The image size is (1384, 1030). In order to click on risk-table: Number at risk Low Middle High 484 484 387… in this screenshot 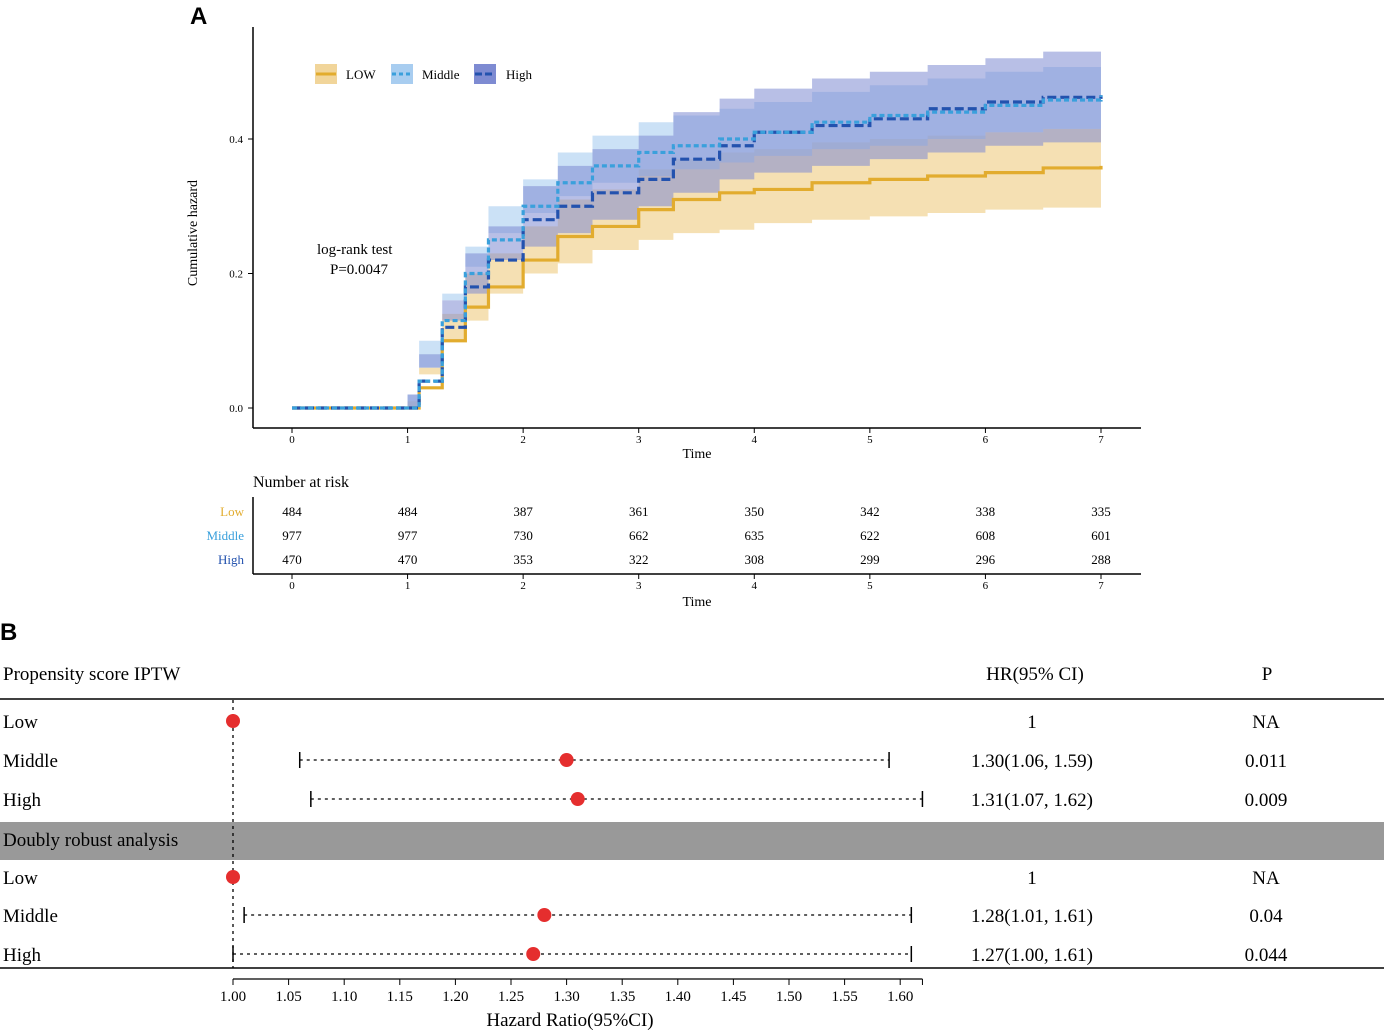, I will do `click(673, 542)`.